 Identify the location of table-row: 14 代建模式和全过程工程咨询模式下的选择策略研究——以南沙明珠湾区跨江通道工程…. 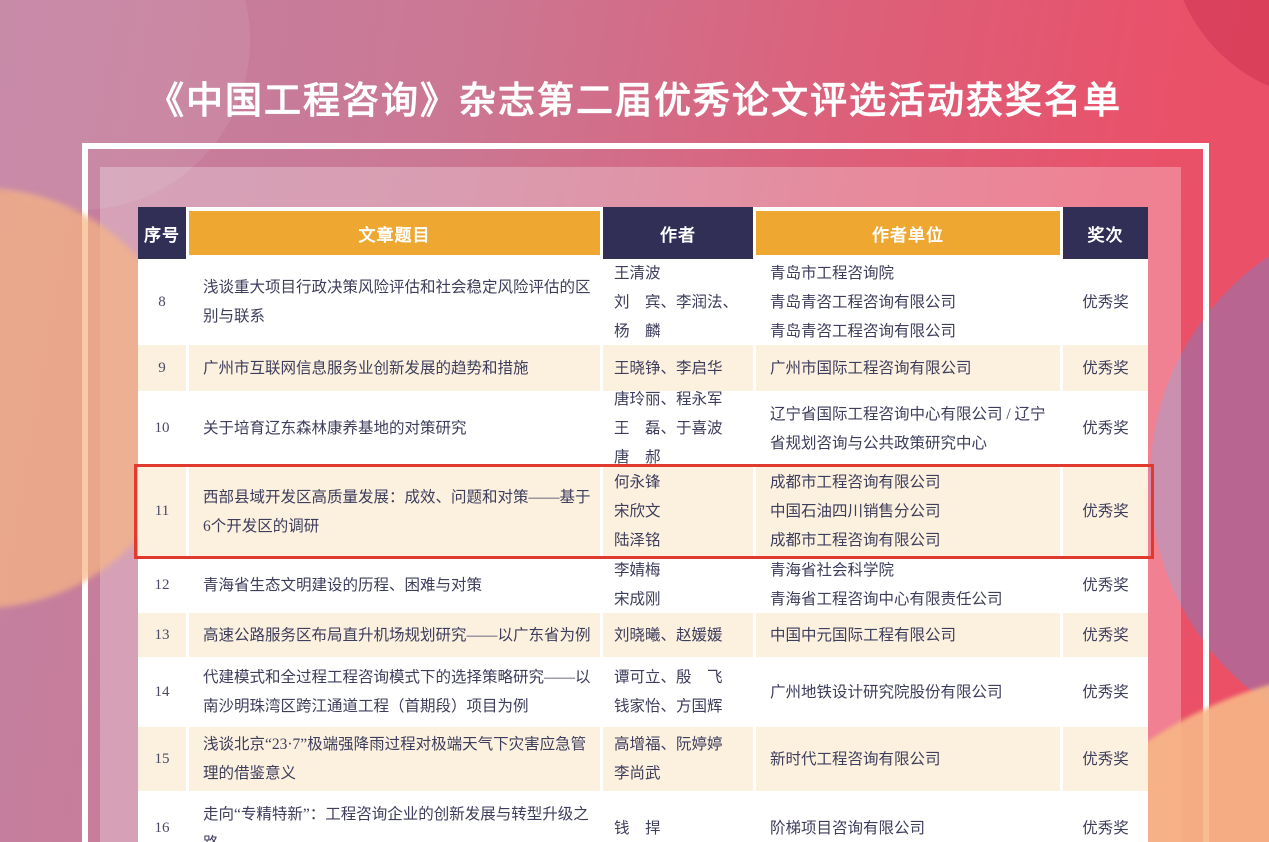
(643, 692).